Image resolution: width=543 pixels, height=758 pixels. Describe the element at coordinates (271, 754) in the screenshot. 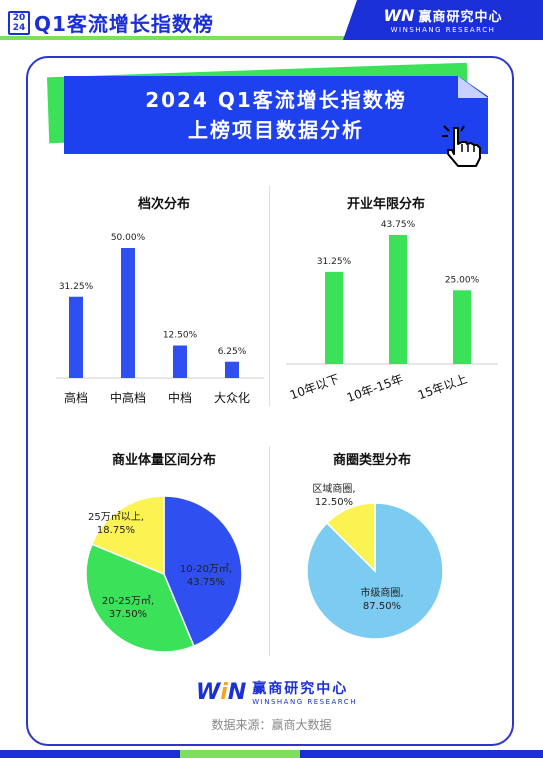

I see `bottom-color-bar` at that location.